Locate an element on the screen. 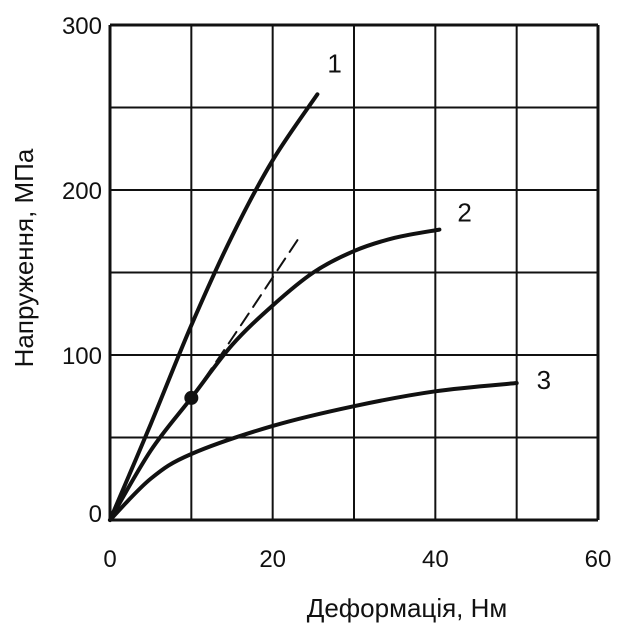 The image size is (628, 631). x-tick-label: 0 is located at coordinates (109, 559).